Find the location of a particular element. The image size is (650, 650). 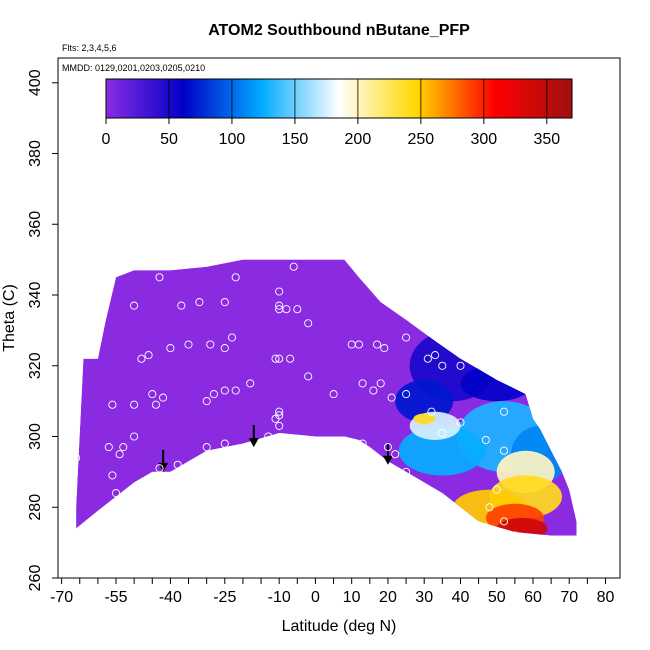

colorbar-tick-label: 150 is located at coordinates (295, 139).